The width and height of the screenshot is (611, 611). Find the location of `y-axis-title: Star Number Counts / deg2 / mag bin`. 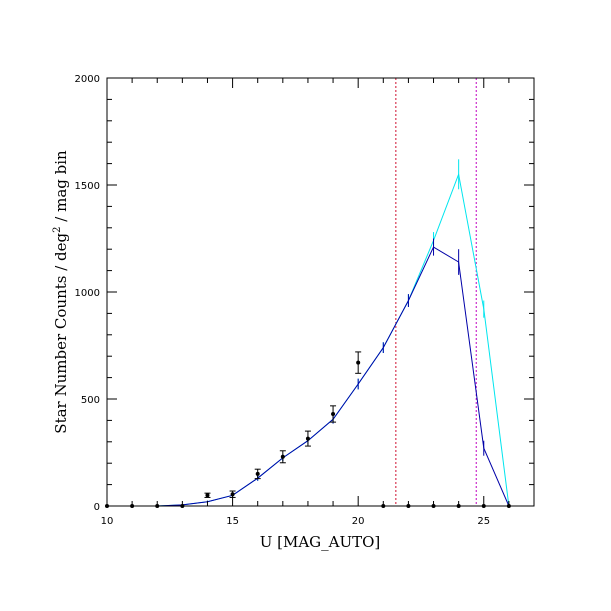

y-axis-title: Star Number Counts / deg2 / mag bin is located at coordinates (61, 292).